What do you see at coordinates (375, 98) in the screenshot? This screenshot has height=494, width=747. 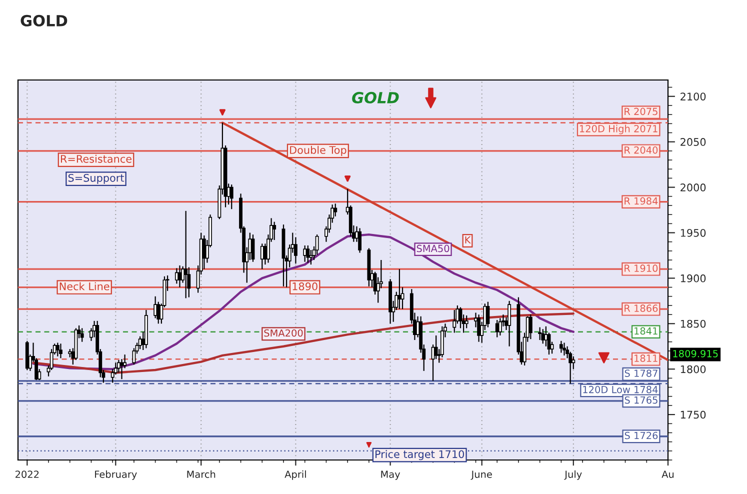 I see `annotation: GOLD` at bounding box center [375, 98].